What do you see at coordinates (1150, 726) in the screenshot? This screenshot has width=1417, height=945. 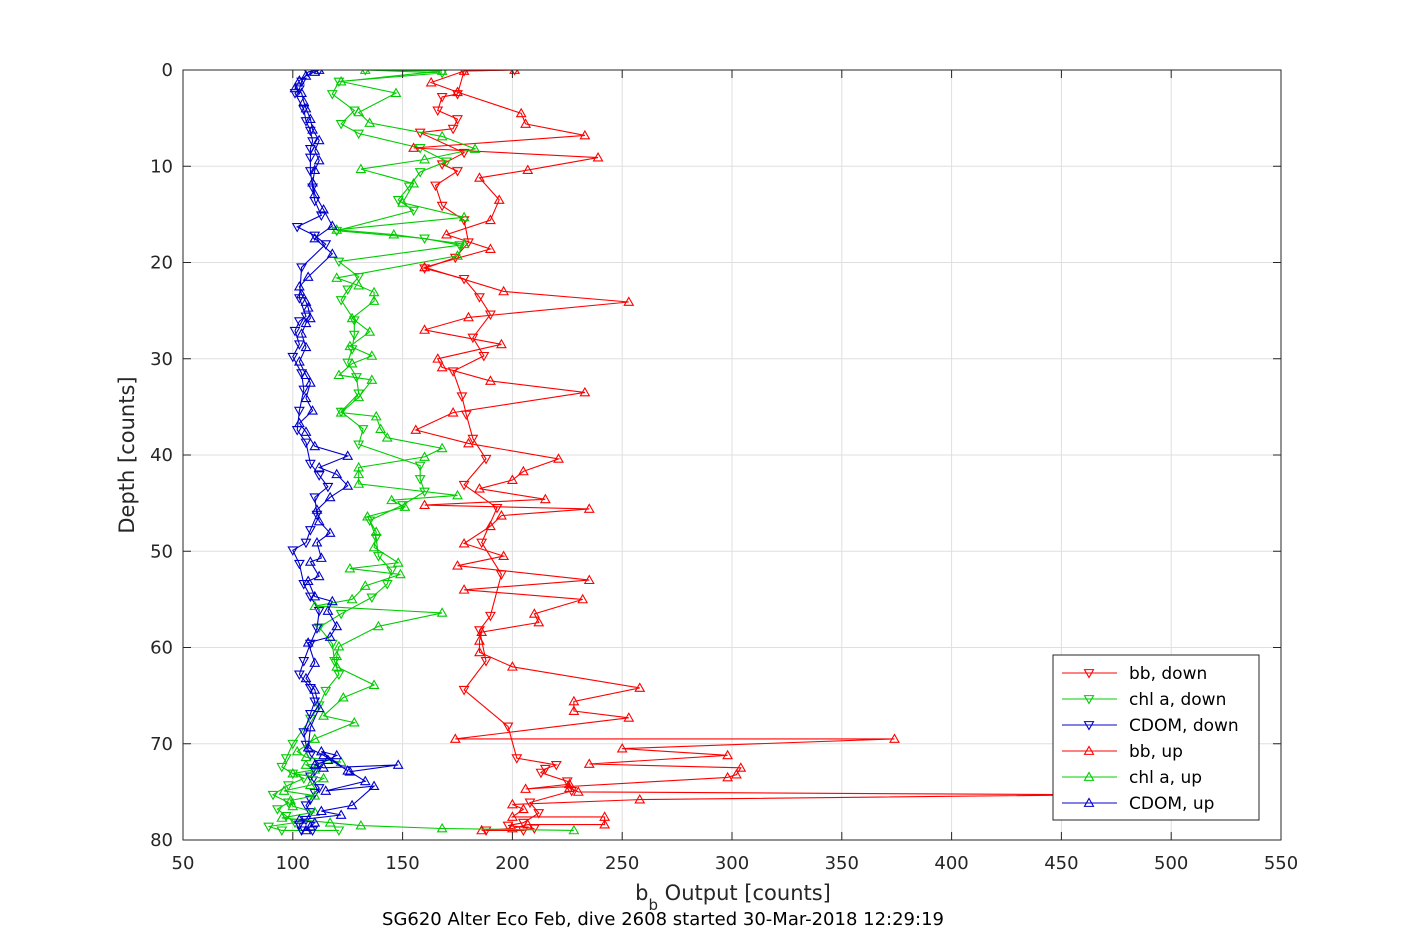 I see `legend-entry: CDOM, down` at bounding box center [1150, 726].